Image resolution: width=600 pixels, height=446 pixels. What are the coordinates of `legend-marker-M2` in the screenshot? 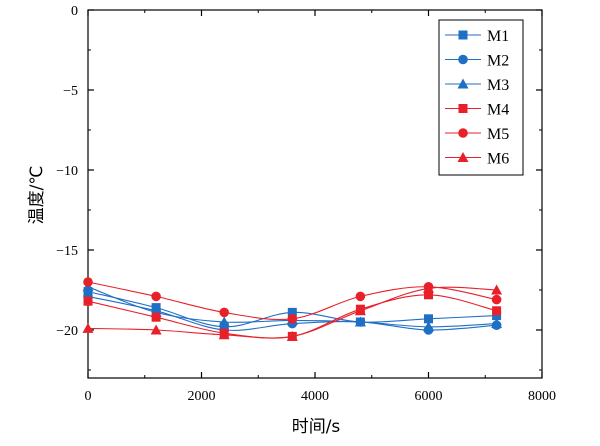 It's located at (463, 59).